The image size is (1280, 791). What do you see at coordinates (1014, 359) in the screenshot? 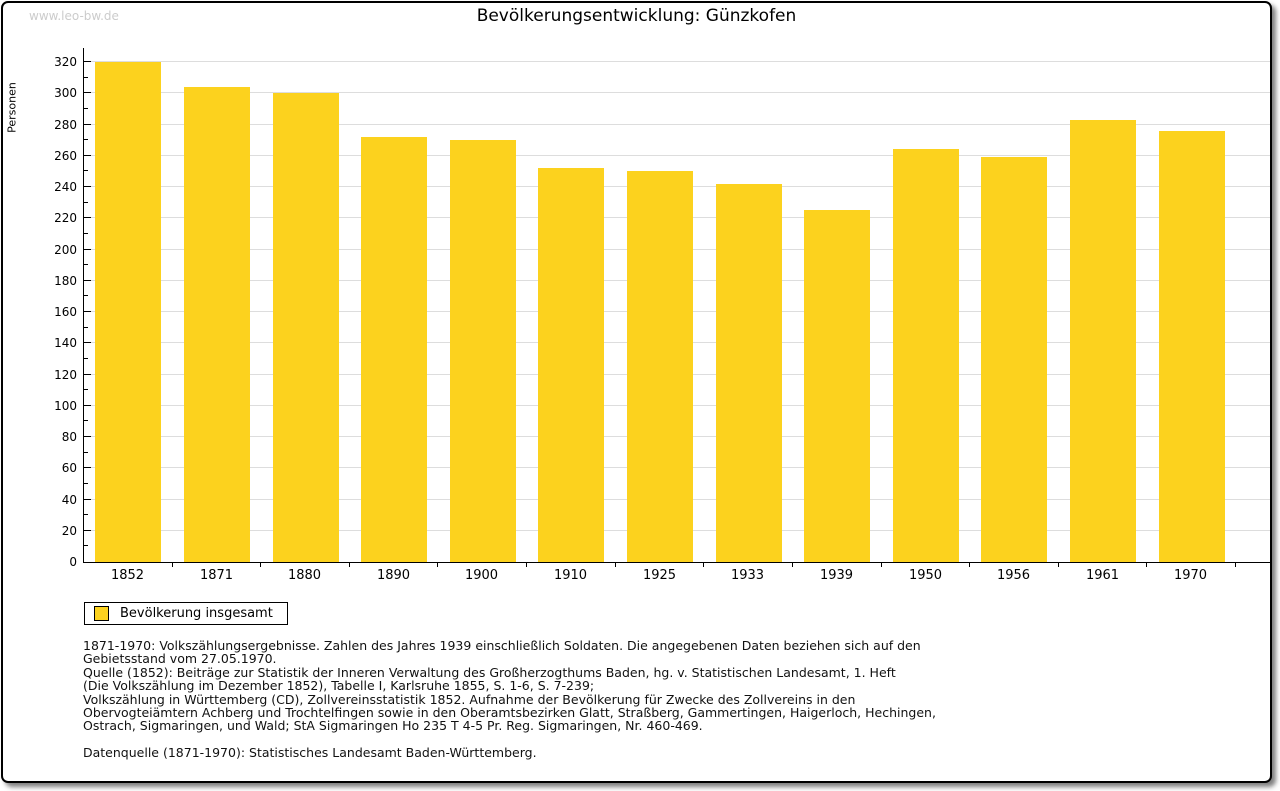
I see `bar-1956` at bounding box center [1014, 359].